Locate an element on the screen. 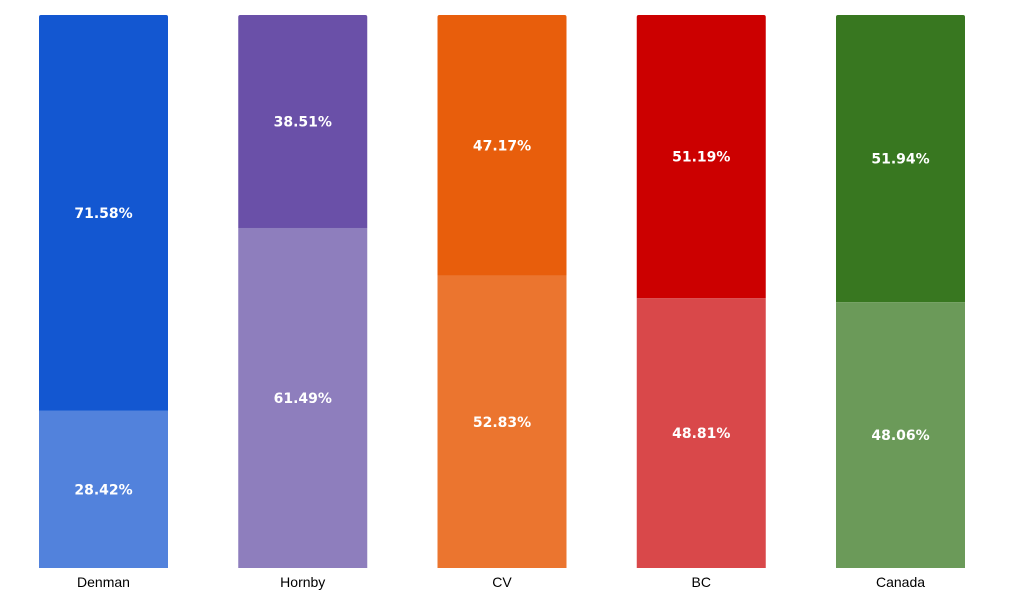  bar-segment-bottom-canada is located at coordinates (900, 435).